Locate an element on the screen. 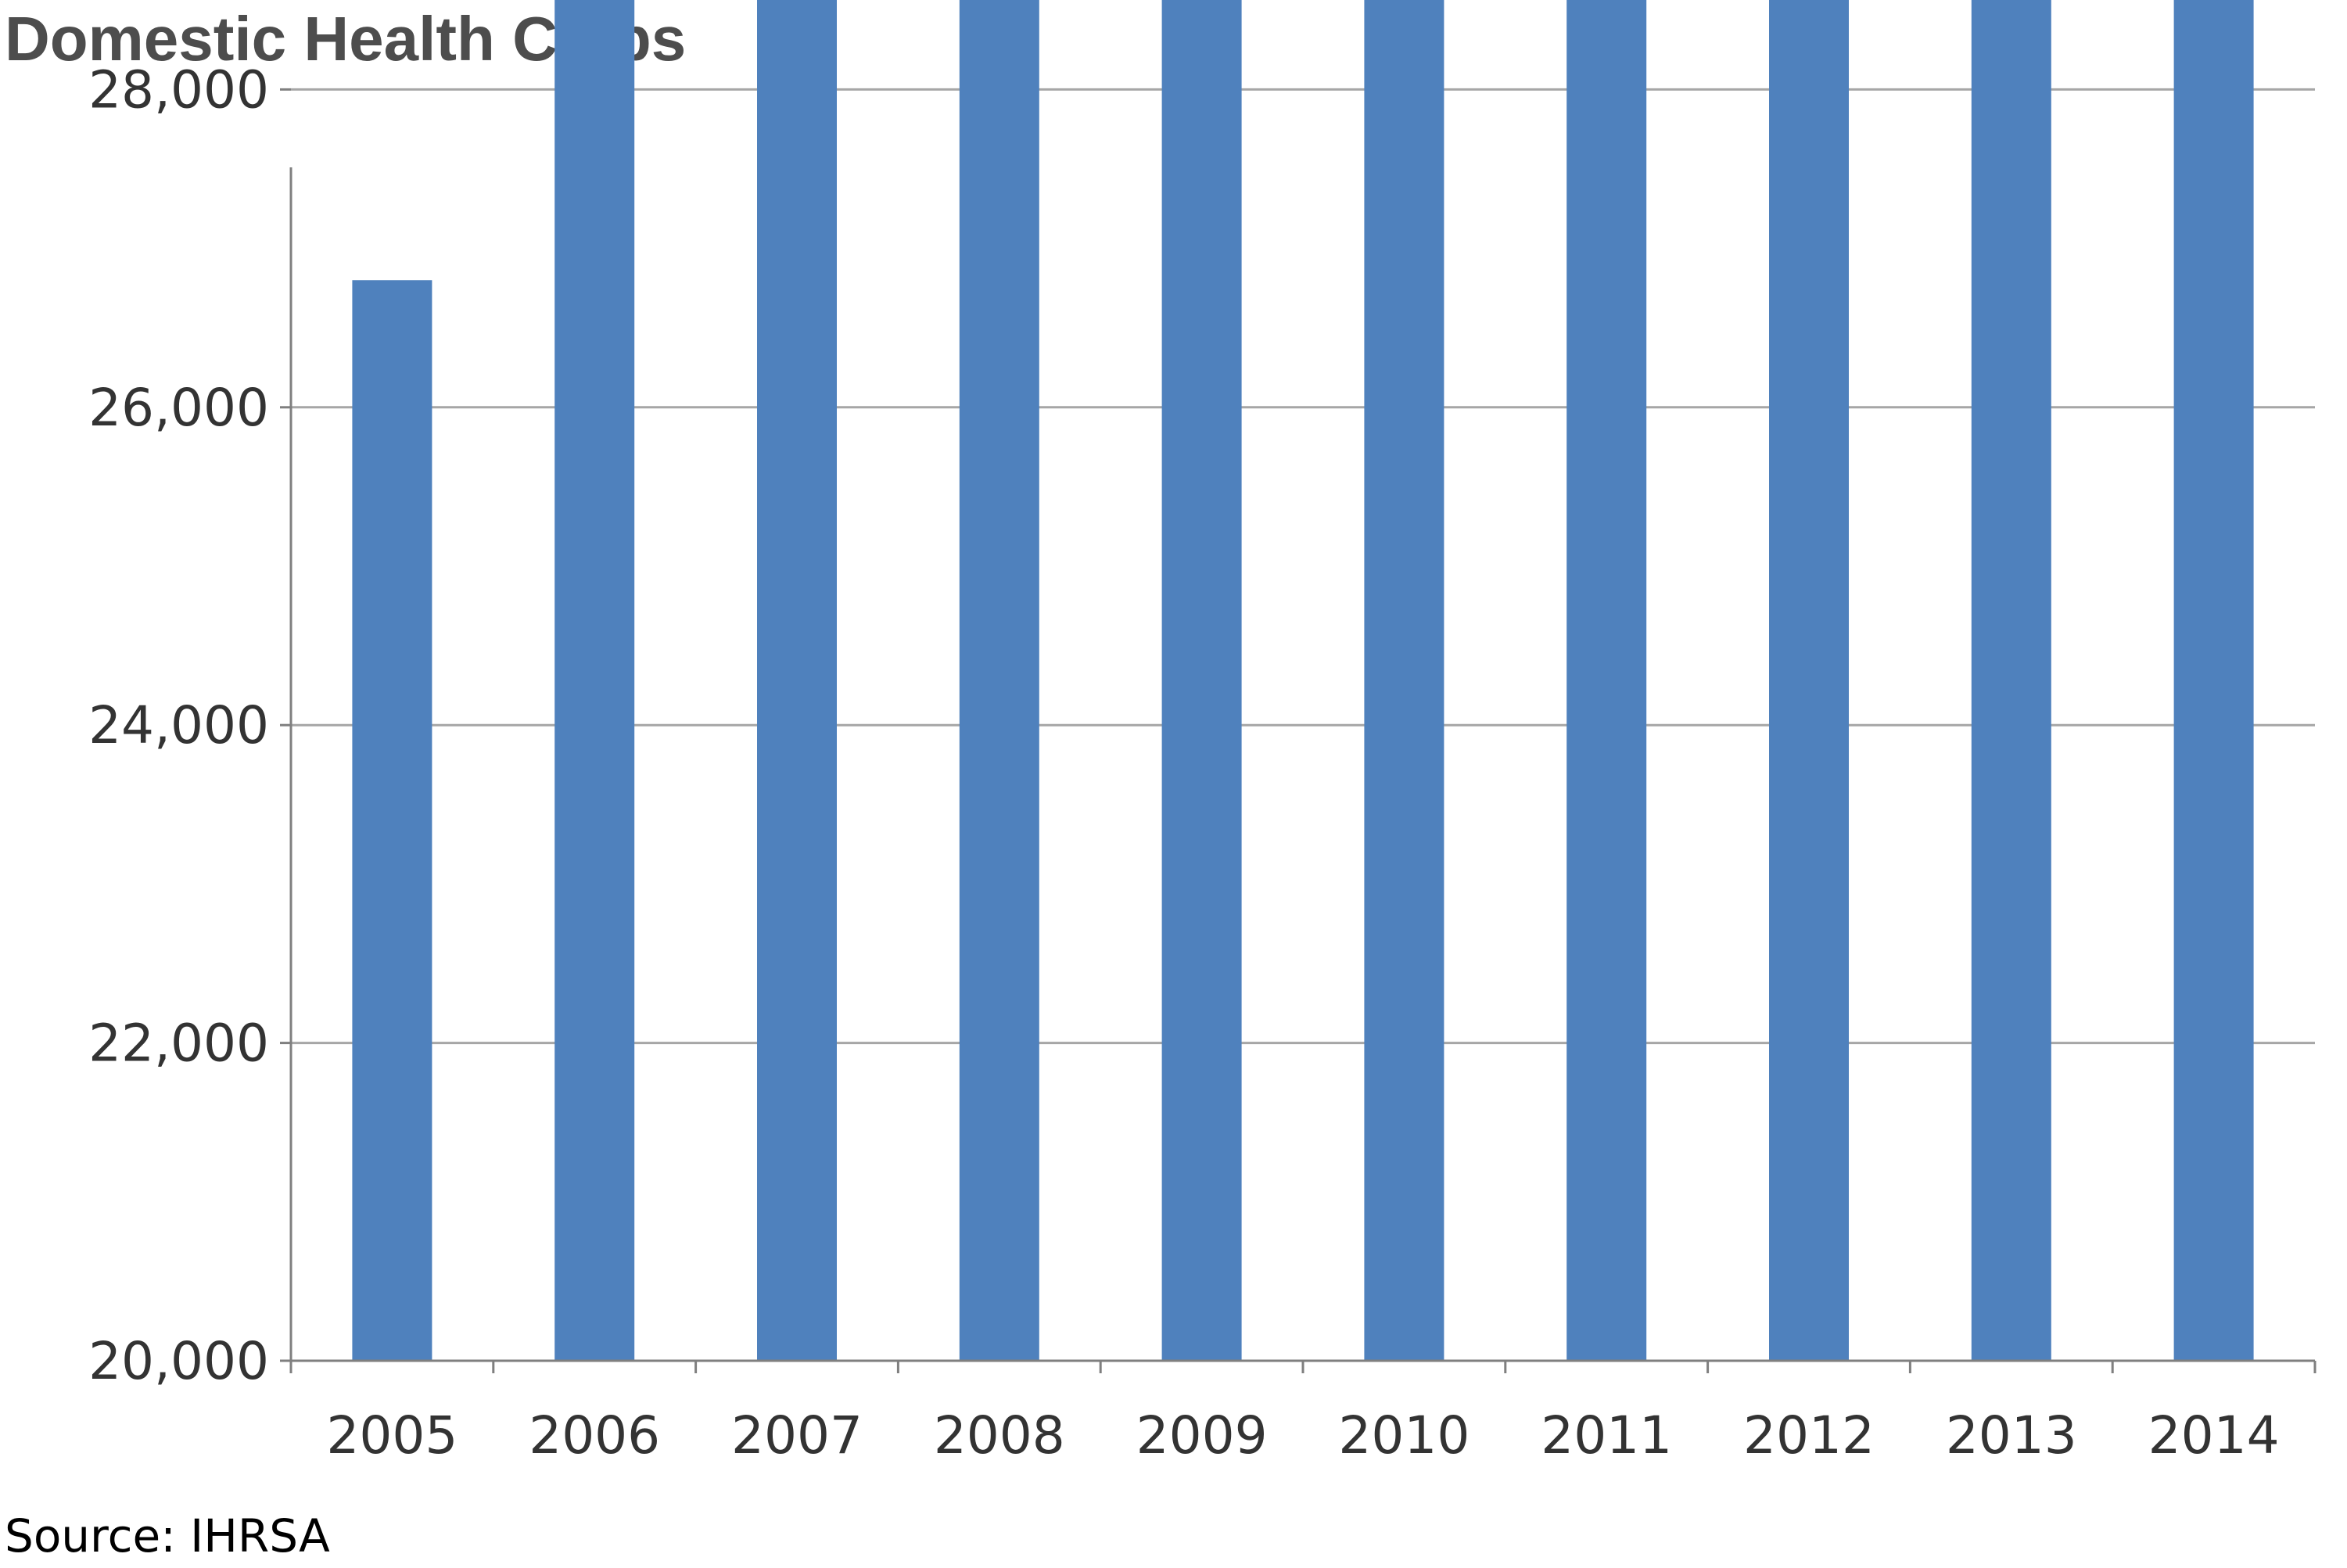 The image size is (2347, 1568). y-tick-label: 20,000 is located at coordinates (178, 1361).